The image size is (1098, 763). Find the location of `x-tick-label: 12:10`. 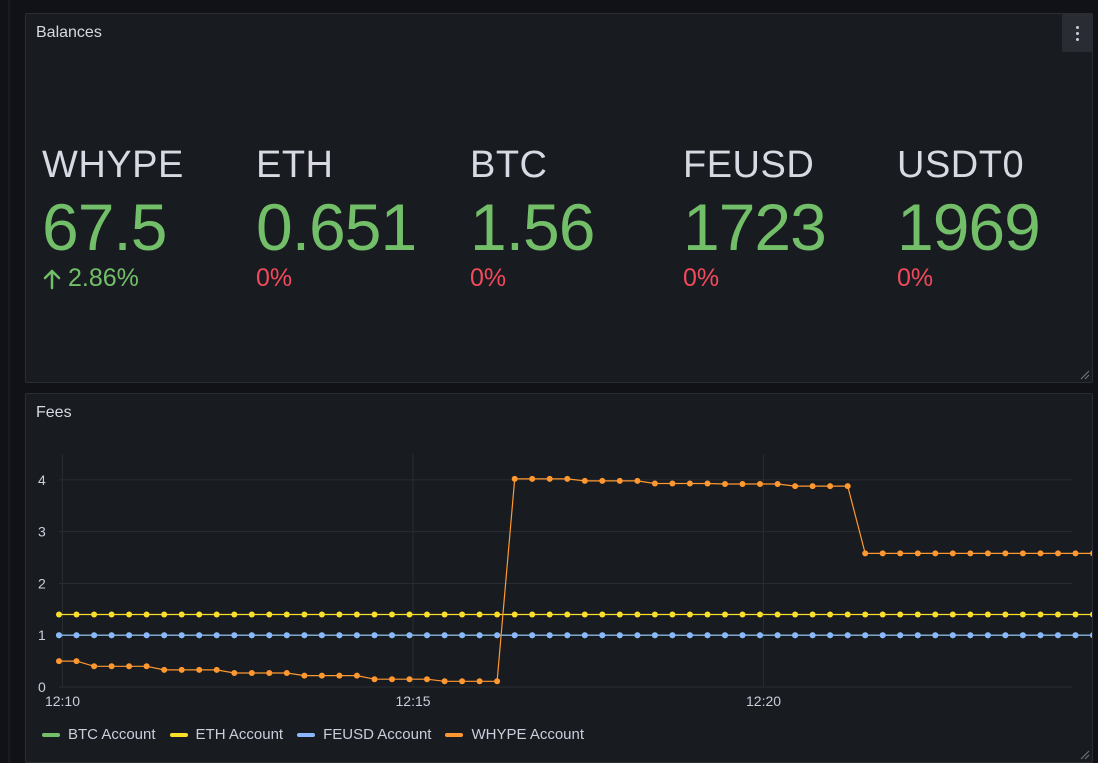

x-tick-label: 12:10 is located at coordinates (62, 701).